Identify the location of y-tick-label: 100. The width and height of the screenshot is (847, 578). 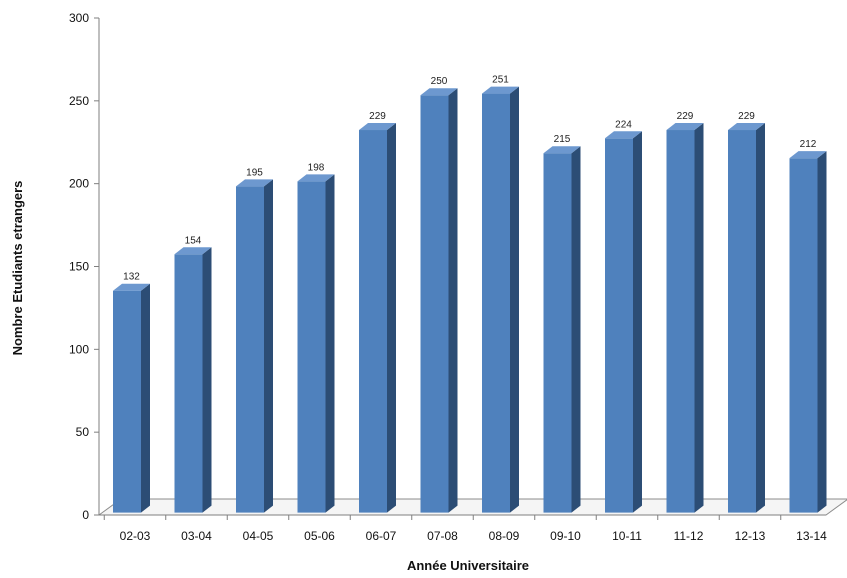
(79, 349).